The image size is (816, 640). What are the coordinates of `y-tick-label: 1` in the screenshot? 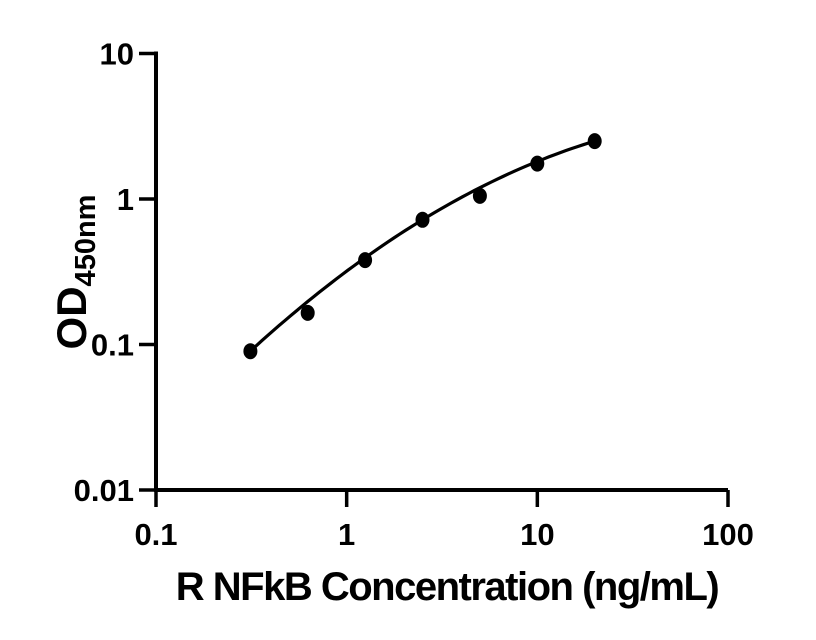 It's located at (125, 199).